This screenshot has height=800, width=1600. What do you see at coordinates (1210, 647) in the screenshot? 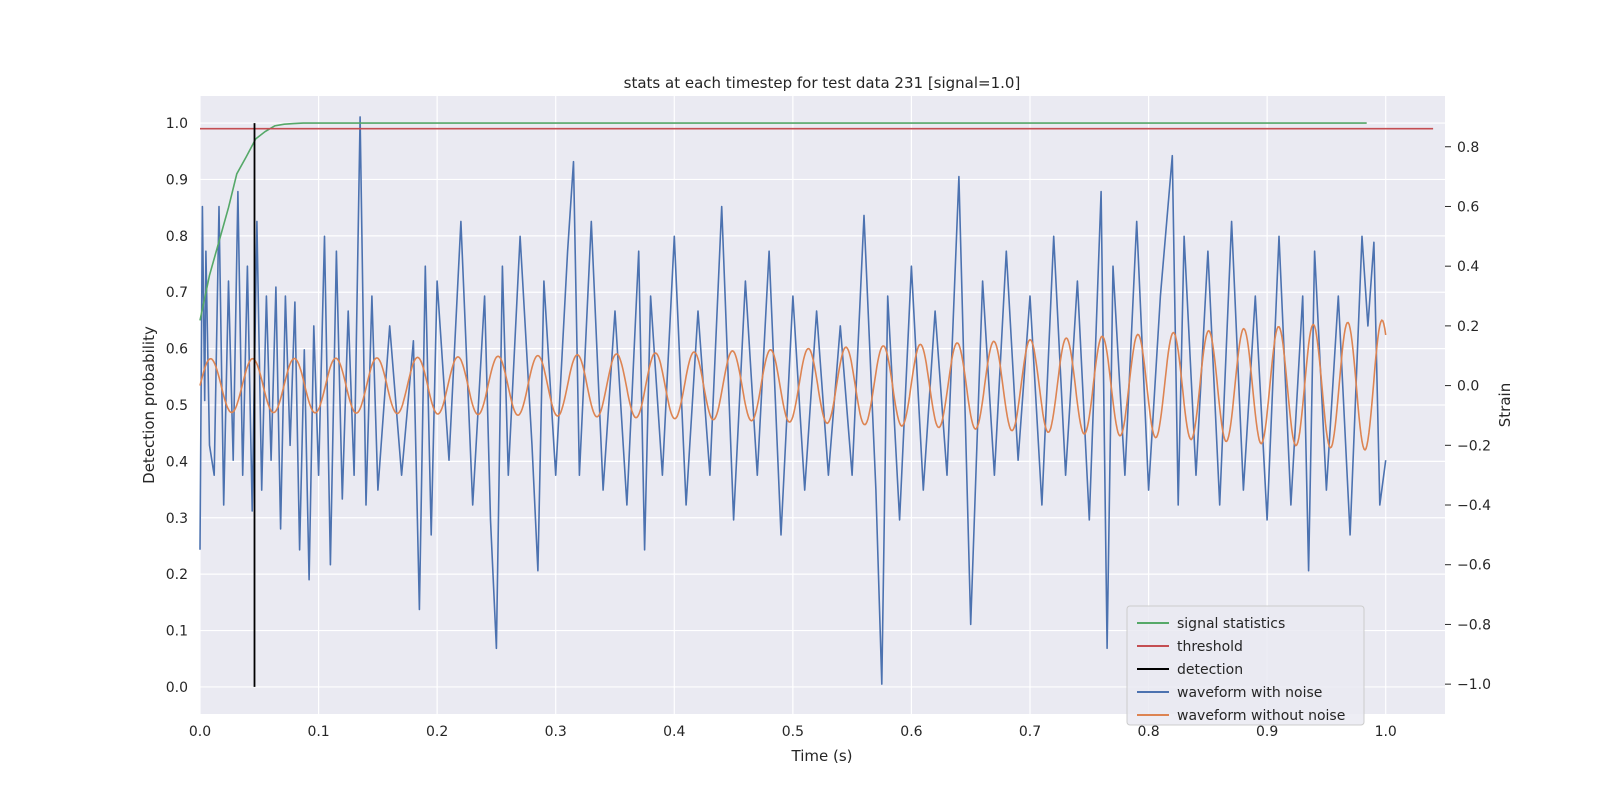
I see `legend-label: threshold` at bounding box center [1210, 647].